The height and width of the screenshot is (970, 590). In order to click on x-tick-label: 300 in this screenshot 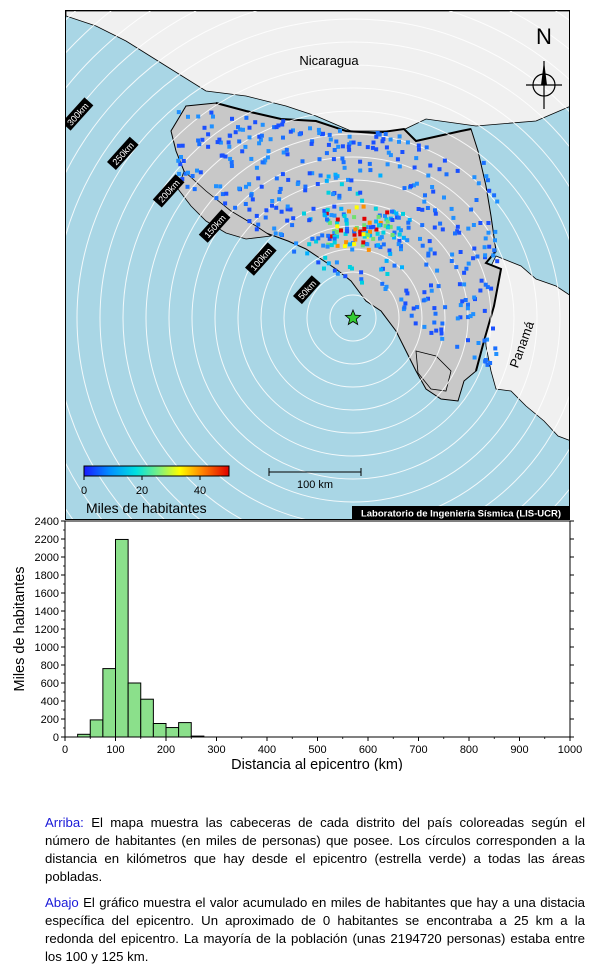, I will do `click(216, 750)`.